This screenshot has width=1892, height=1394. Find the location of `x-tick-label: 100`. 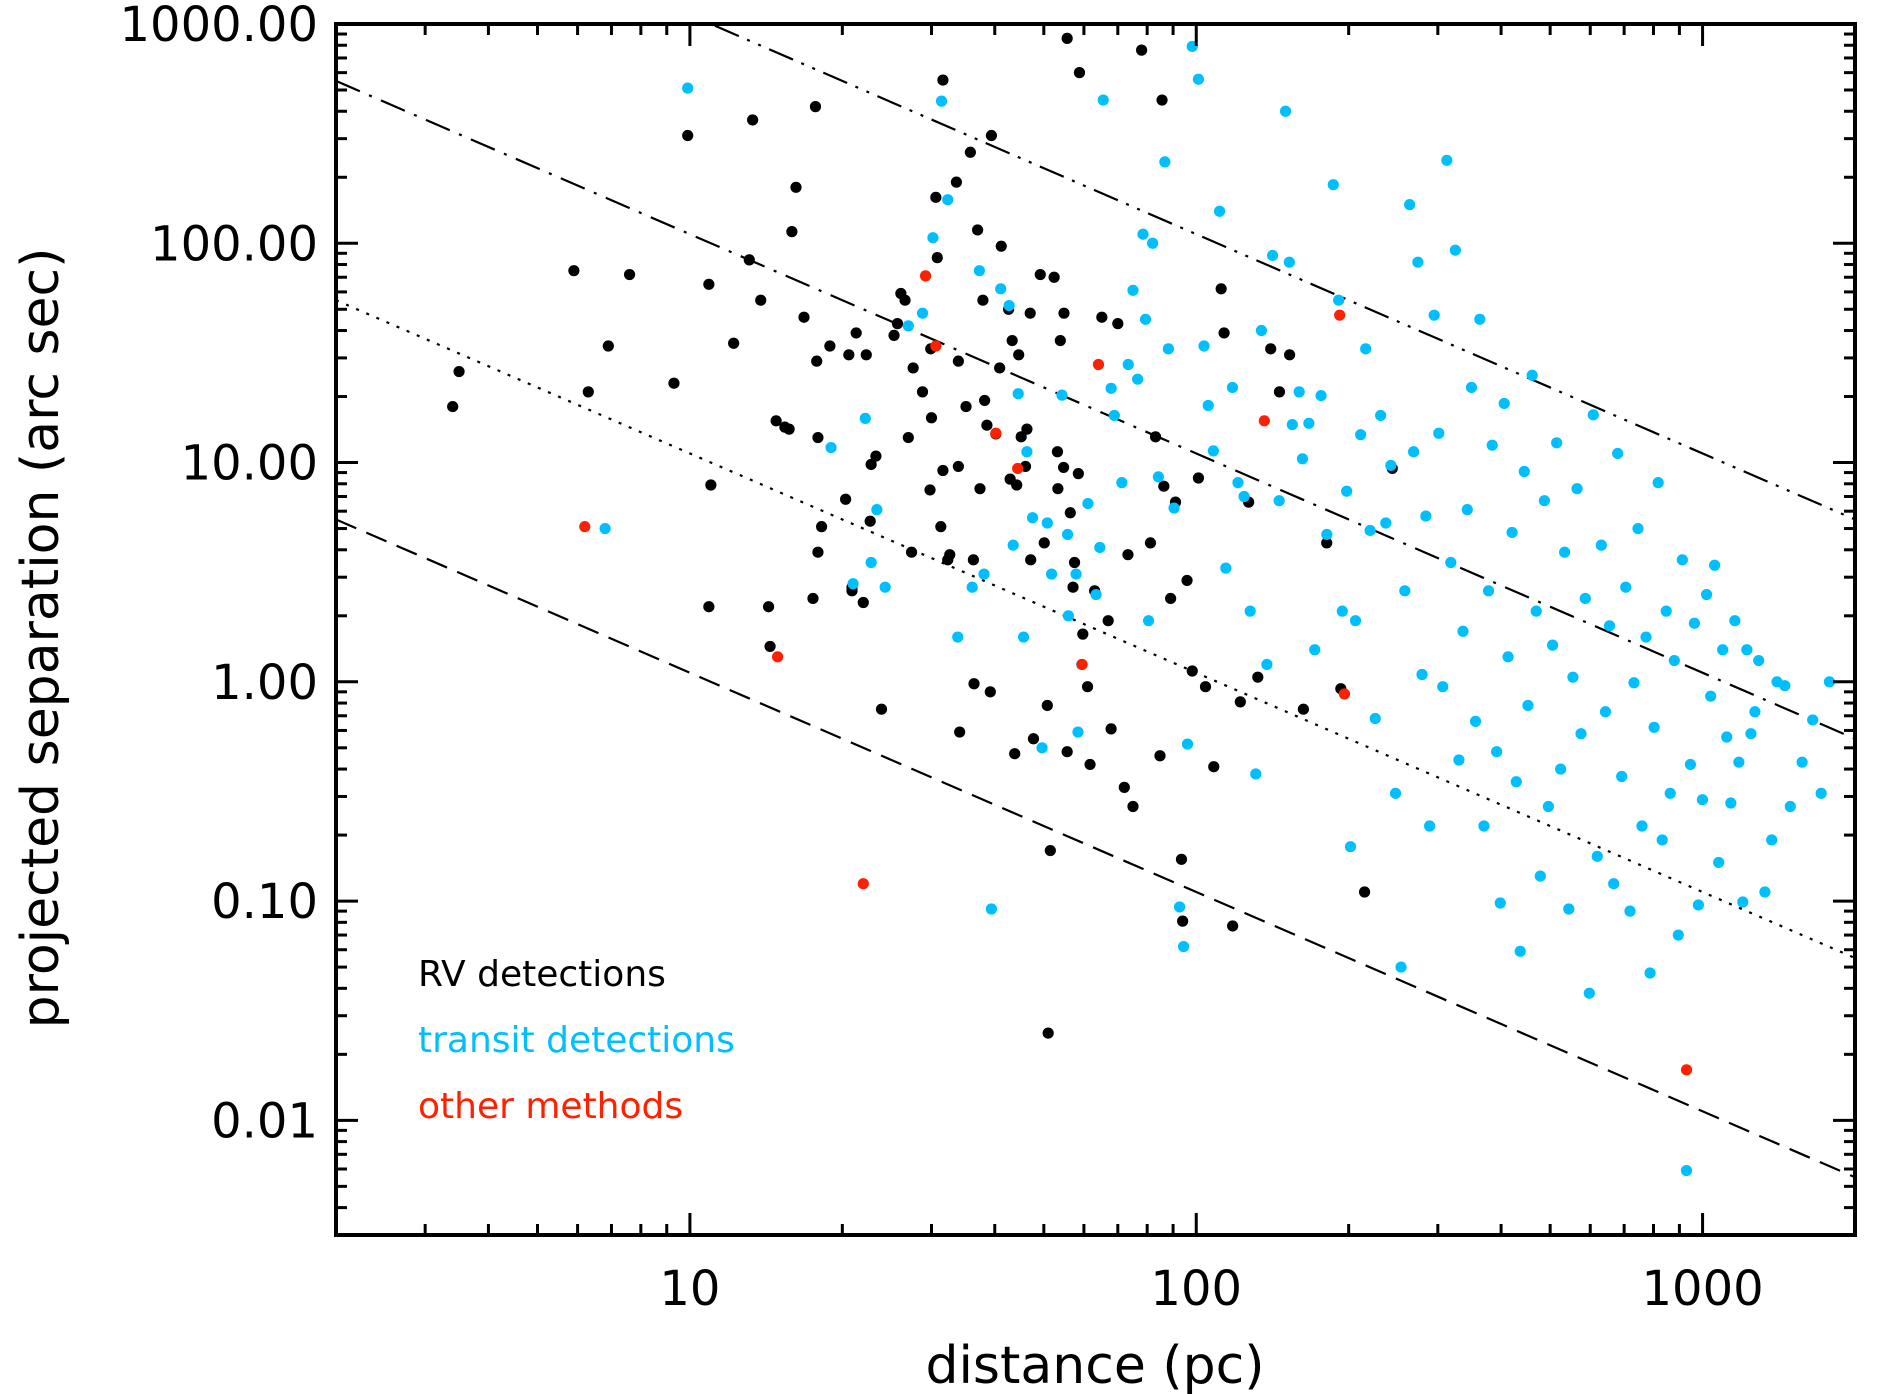

x-tick-label: 100 is located at coordinates (1196, 1289).